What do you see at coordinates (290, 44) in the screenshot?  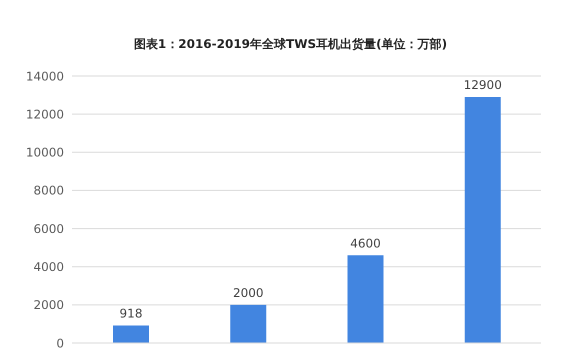 I see `chart-title: 图表1：2016-2019年全球TWS耳机出货量(单位：万部)` at bounding box center [290, 44].